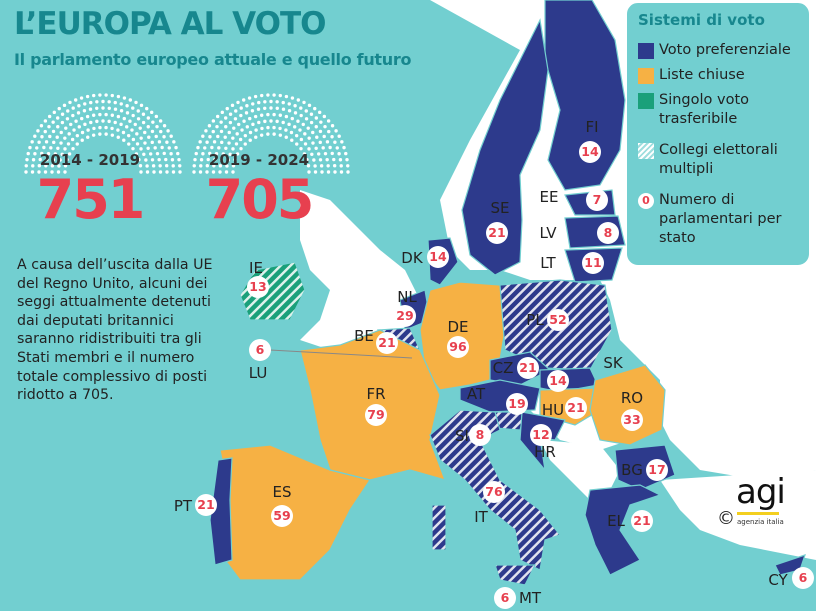 Image resolution: width=816 pixels, height=611 pixels. What do you see at coordinates (597, 200) in the screenshot?
I see `seat-badge-ee: 7` at bounding box center [597, 200].